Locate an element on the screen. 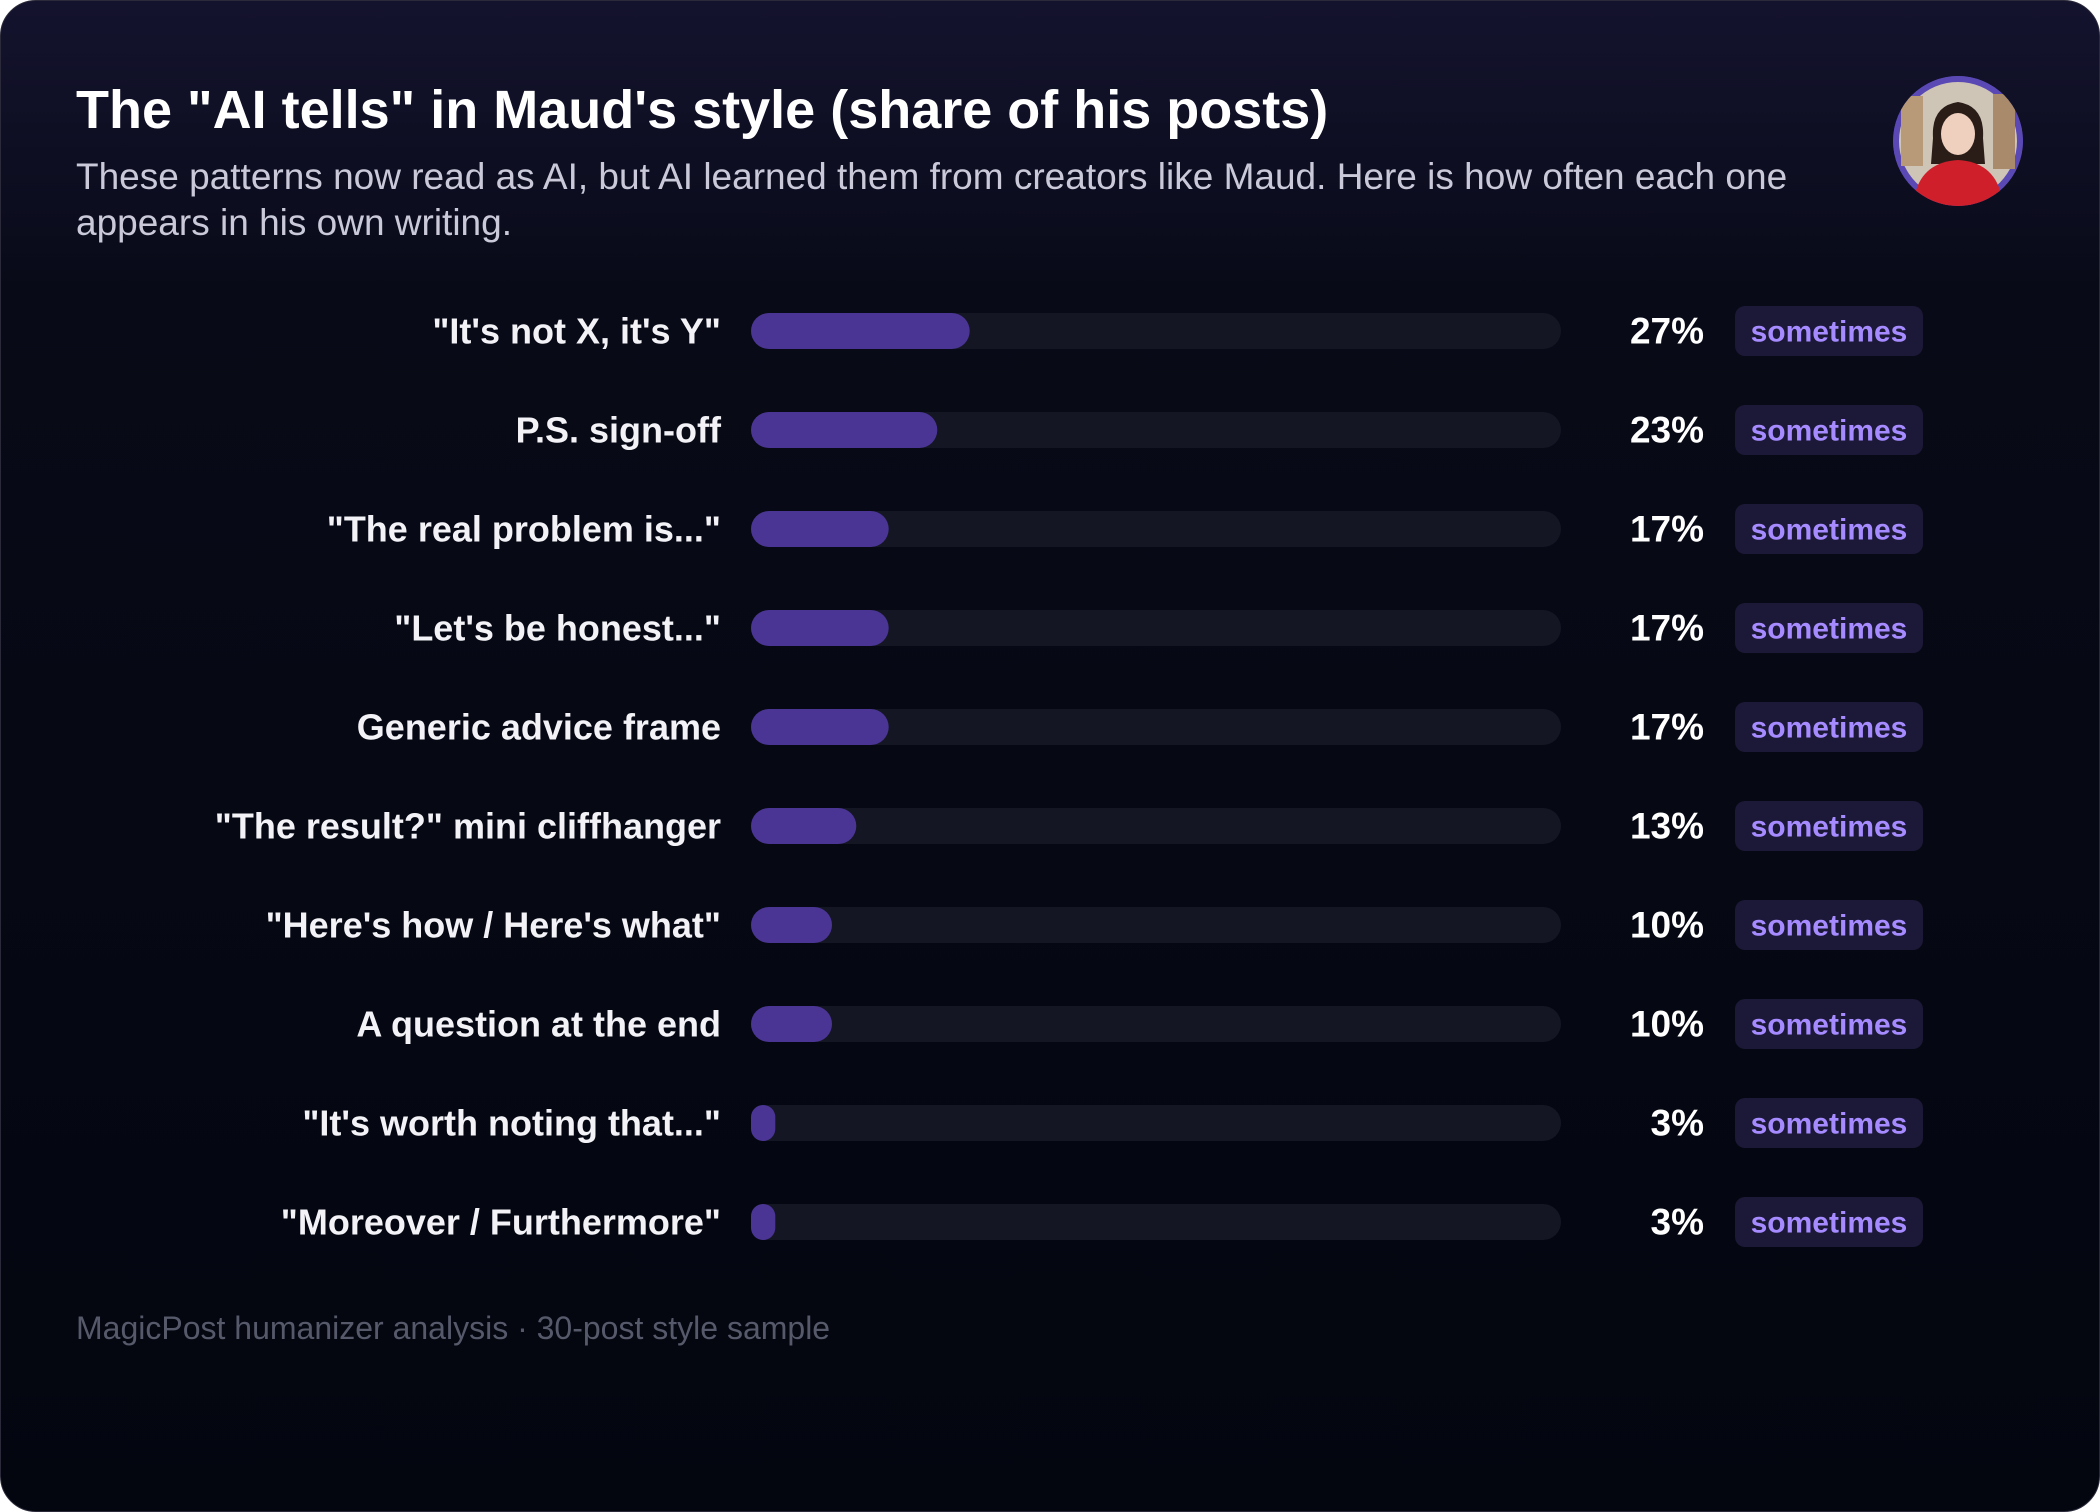 Image resolution: width=2100 pixels, height=1512 pixels. bar-row: "Here's how / Here's what" 10% sometimes is located at coordinates (1094, 925).